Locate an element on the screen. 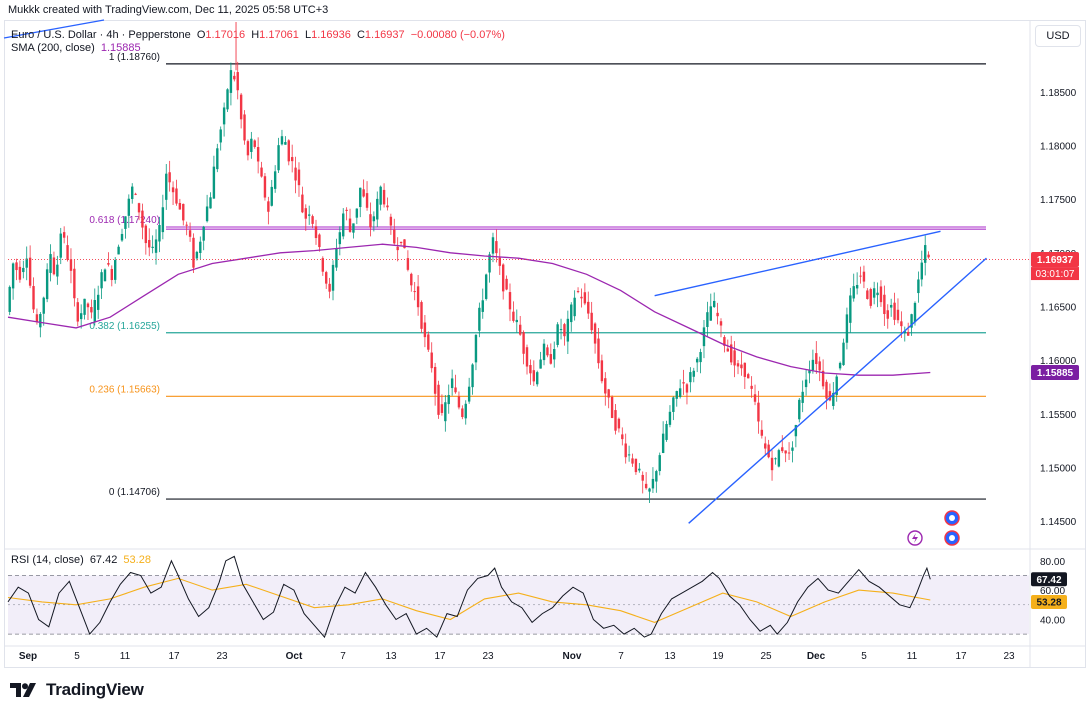 Image resolution: width=1092 pixels, height=714 pixels. ohlc-open: O1.17016 is located at coordinates (221, 35).